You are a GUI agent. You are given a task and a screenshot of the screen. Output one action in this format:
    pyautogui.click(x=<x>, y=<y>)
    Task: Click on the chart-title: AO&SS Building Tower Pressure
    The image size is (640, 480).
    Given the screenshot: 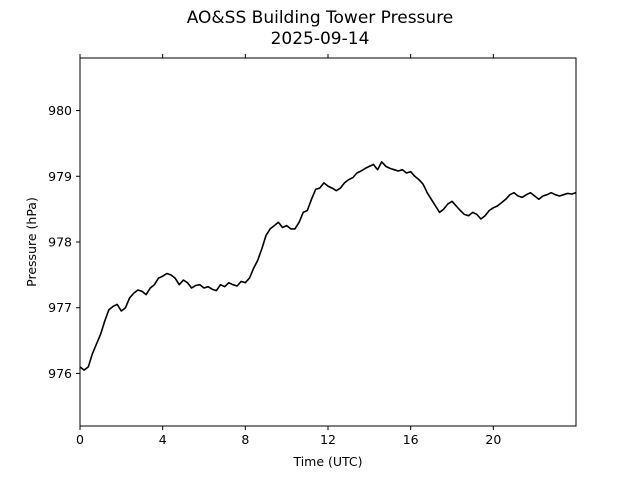 What is the action you would take?
    pyautogui.click(x=320, y=18)
    